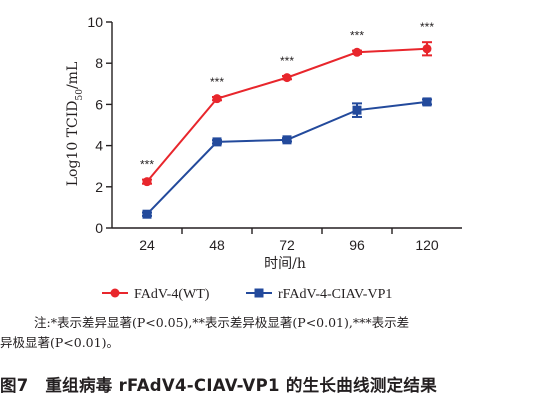 The image size is (552, 404). Describe the element at coordinates (59, 342) in the screenshot. I see `note-line-2: 异极显著(P<0.01)。` at that location.